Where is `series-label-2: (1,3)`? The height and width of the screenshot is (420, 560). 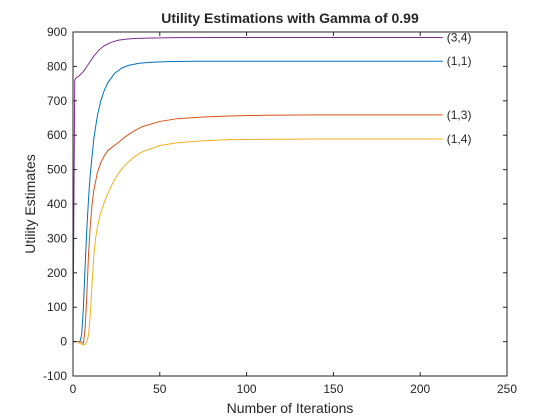 series-label-2: (1,3) is located at coordinates (459, 115).